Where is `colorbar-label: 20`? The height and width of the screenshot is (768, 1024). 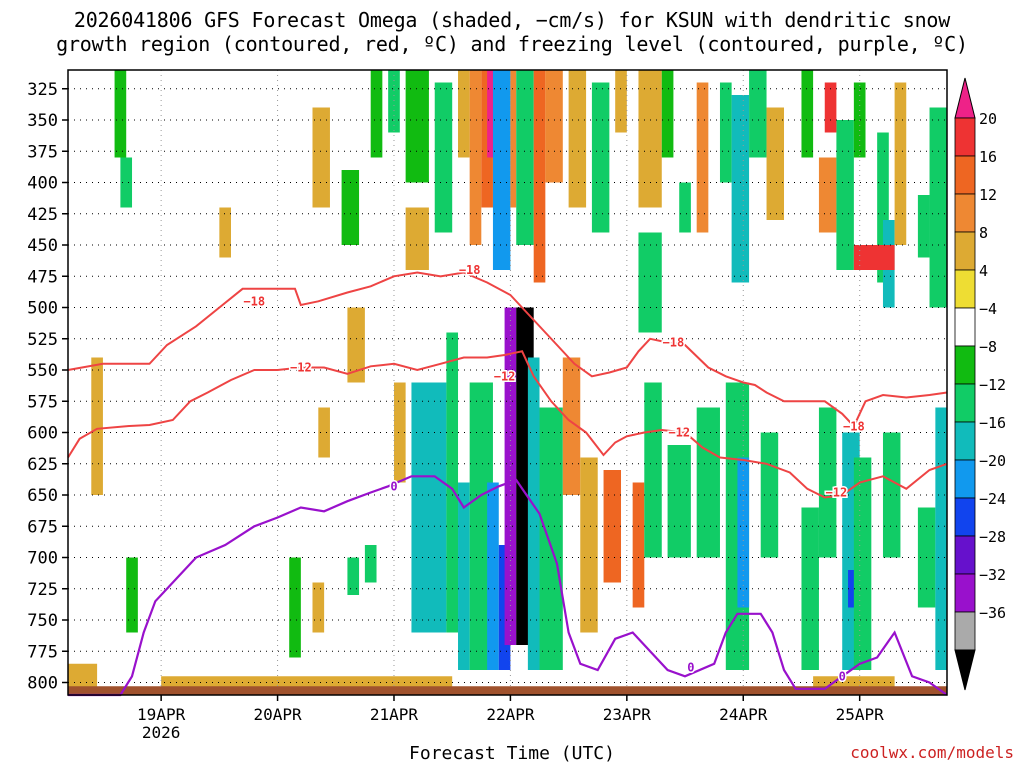 colorbar-label: 20 is located at coordinates (988, 119).